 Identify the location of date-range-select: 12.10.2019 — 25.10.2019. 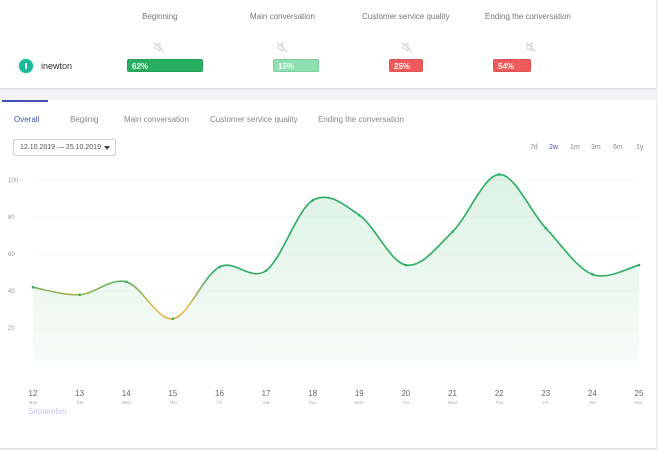
(64, 147).